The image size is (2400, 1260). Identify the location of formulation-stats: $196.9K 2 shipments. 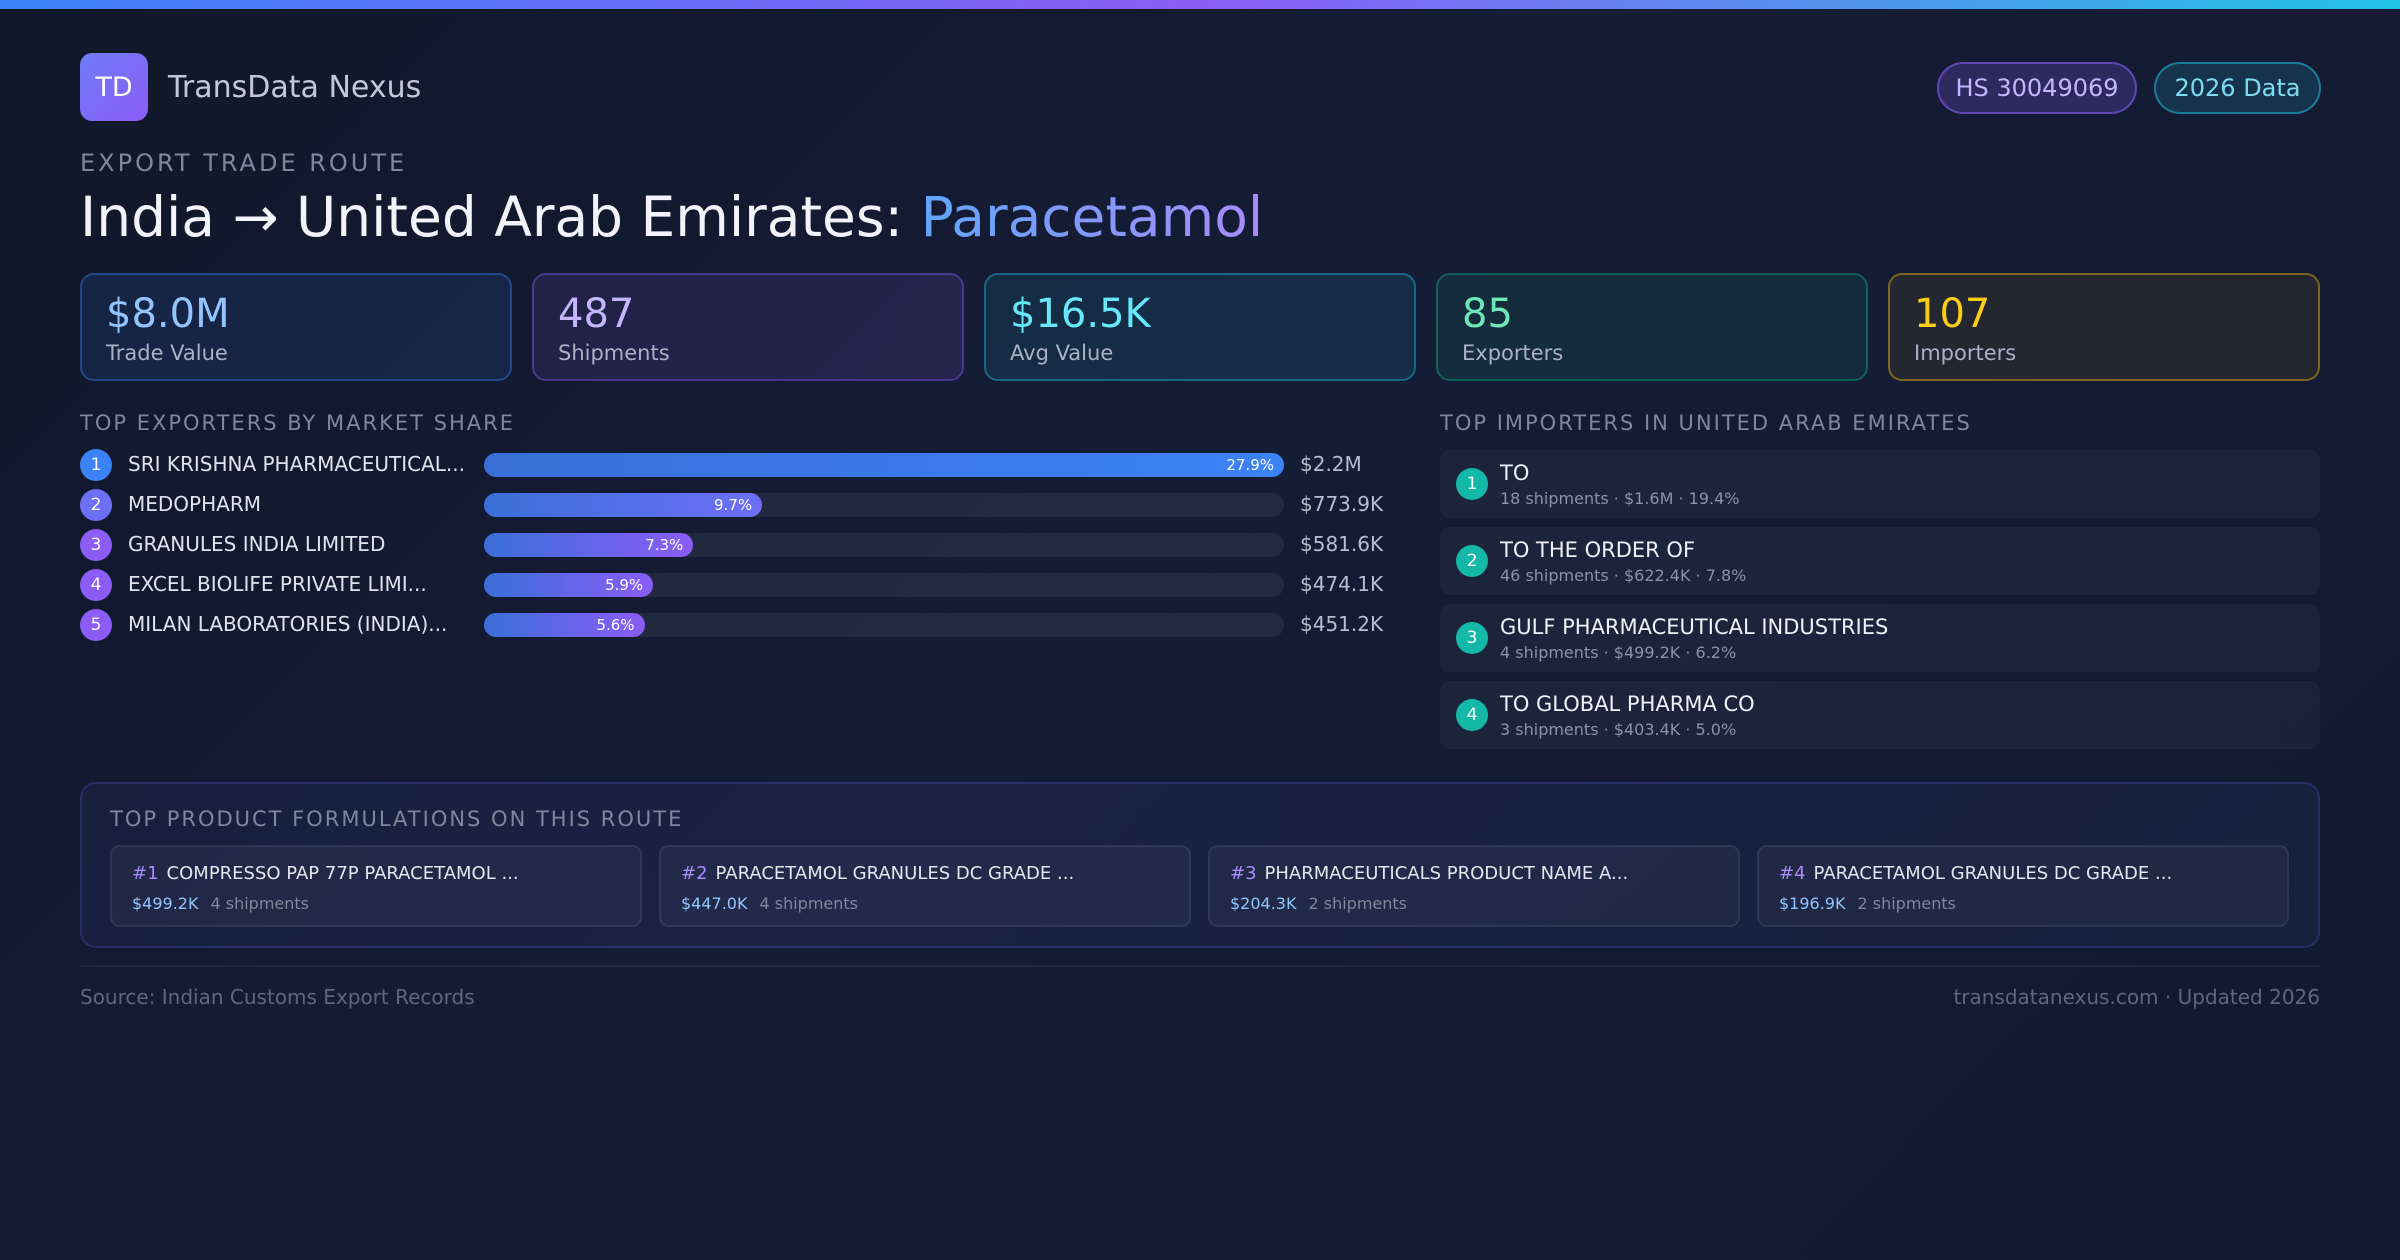
(1867, 903).